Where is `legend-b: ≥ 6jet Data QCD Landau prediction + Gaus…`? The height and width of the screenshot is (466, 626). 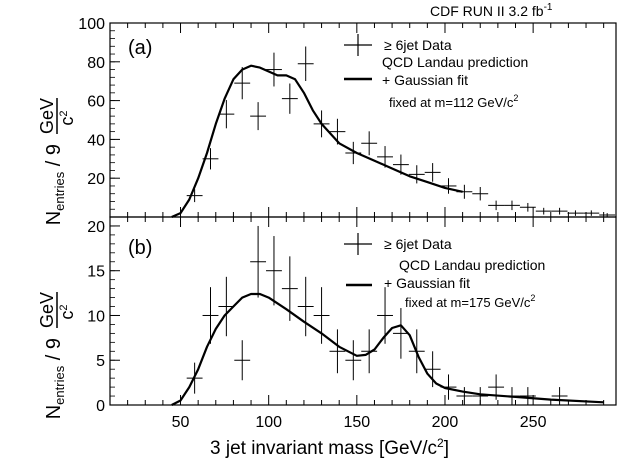
legend-b: ≥ 6jet Data QCD Landau prediction + Gaus… is located at coordinates (444, 271).